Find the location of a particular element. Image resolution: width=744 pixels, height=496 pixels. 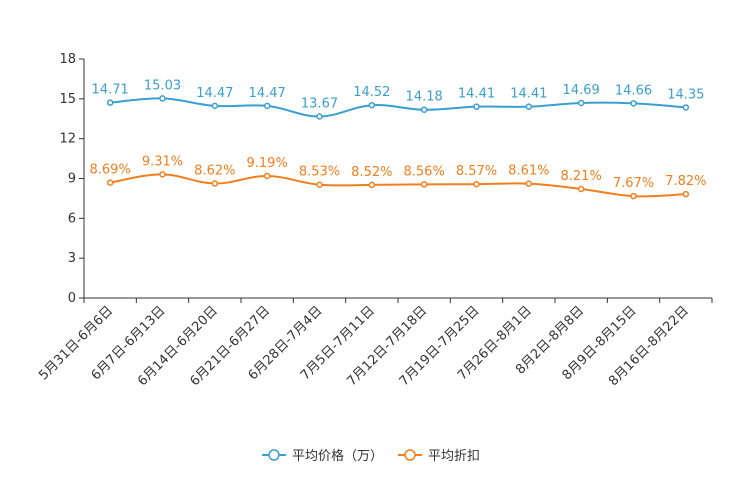

y-tick-label: 12 is located at coordinates (67, 139).